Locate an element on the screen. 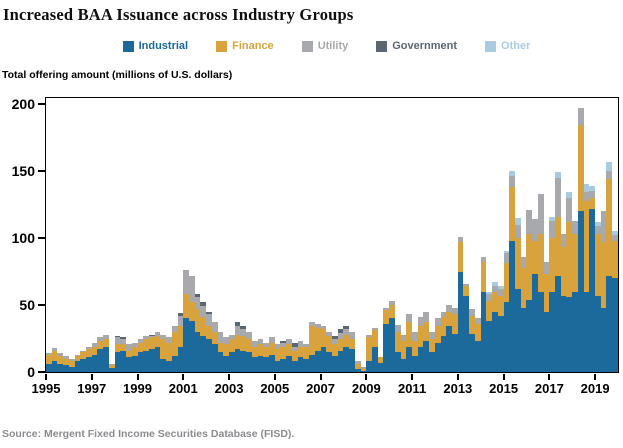 This screenshot has width=623, height=448. bar-1999Q3 is located at coordinates (151, 353).